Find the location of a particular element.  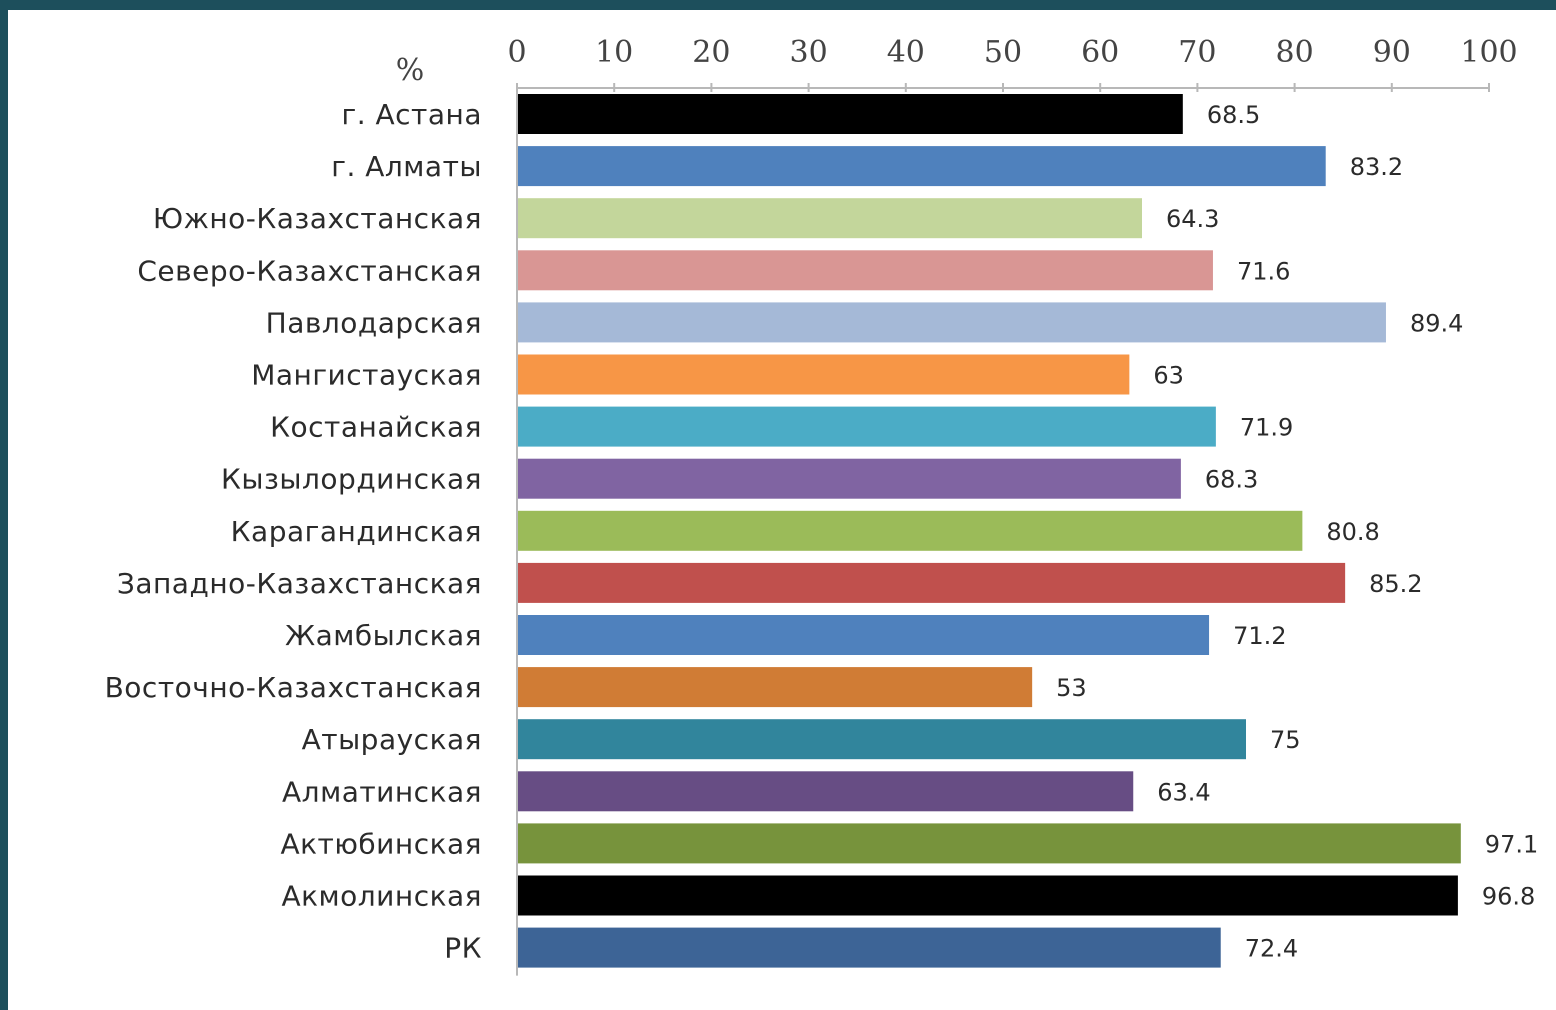

data-label: 64.3 is located at coordinates (1192, 219).